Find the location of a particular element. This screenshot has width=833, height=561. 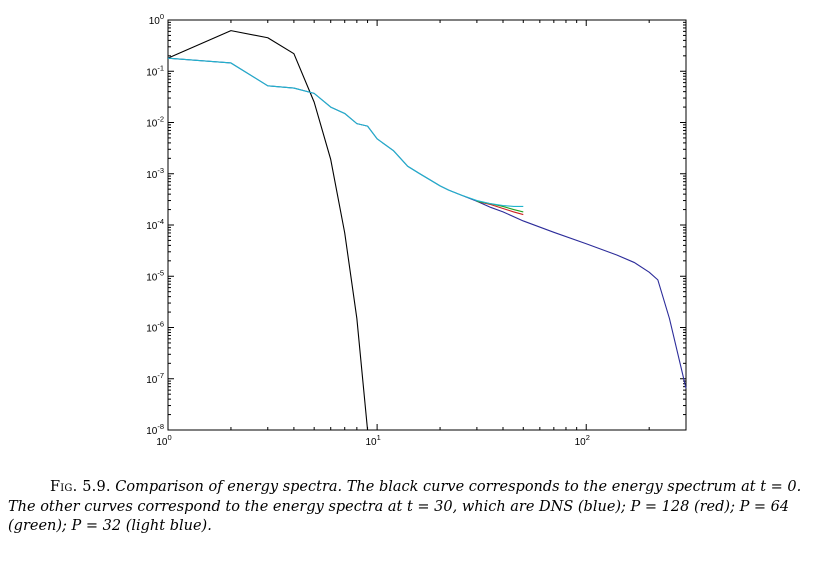

y-tick-label: 10⁻⁴ is located at coordinates (155, 224).